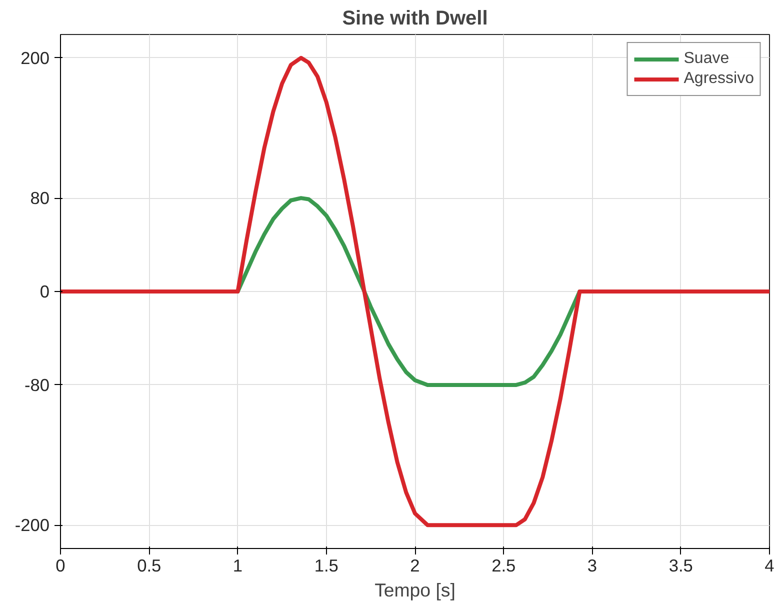 Image resolution: width=779 pixels, height=603 pixels. Describe the element at coordinates (769, 566) in the screenshot. I see `x-tick-label: 4` at that location.